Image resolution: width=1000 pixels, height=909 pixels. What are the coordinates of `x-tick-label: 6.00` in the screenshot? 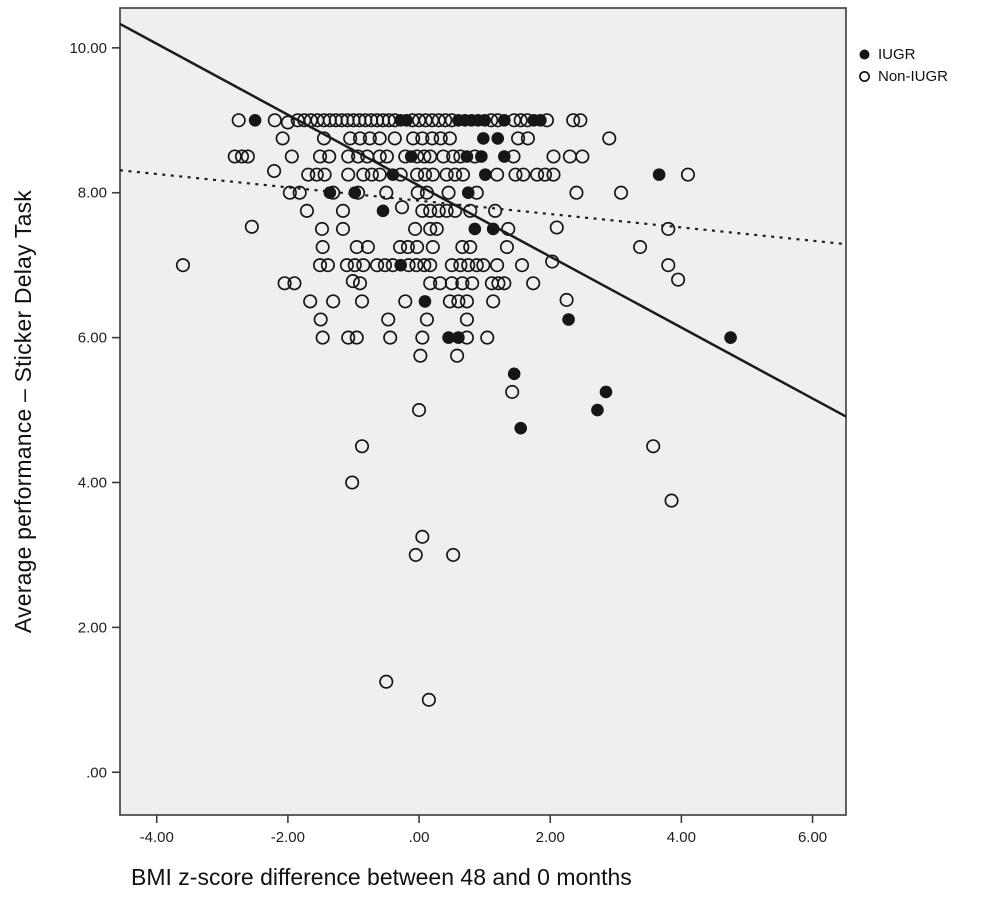 It's located at (812, 837).